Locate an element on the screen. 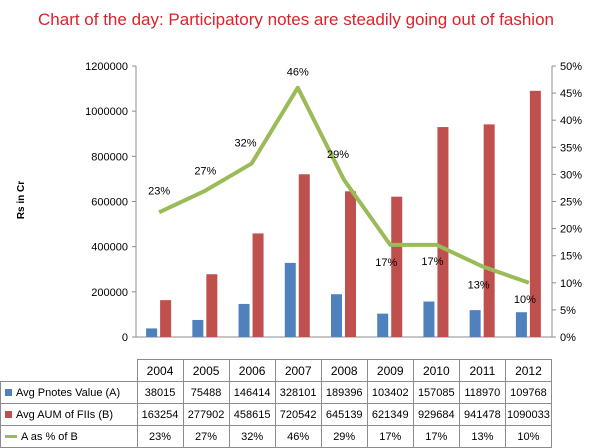  x-tick-label: 2008 is located at coordinates (344, 370).